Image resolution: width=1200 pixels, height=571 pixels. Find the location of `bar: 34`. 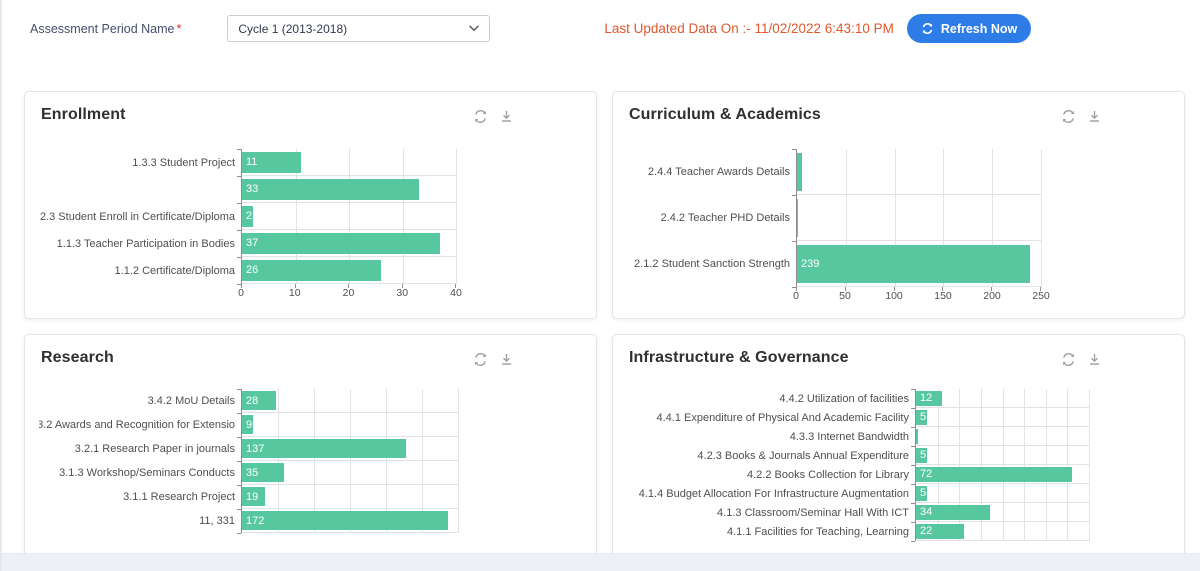

bar: 34 is located at coordinates (953, 512).